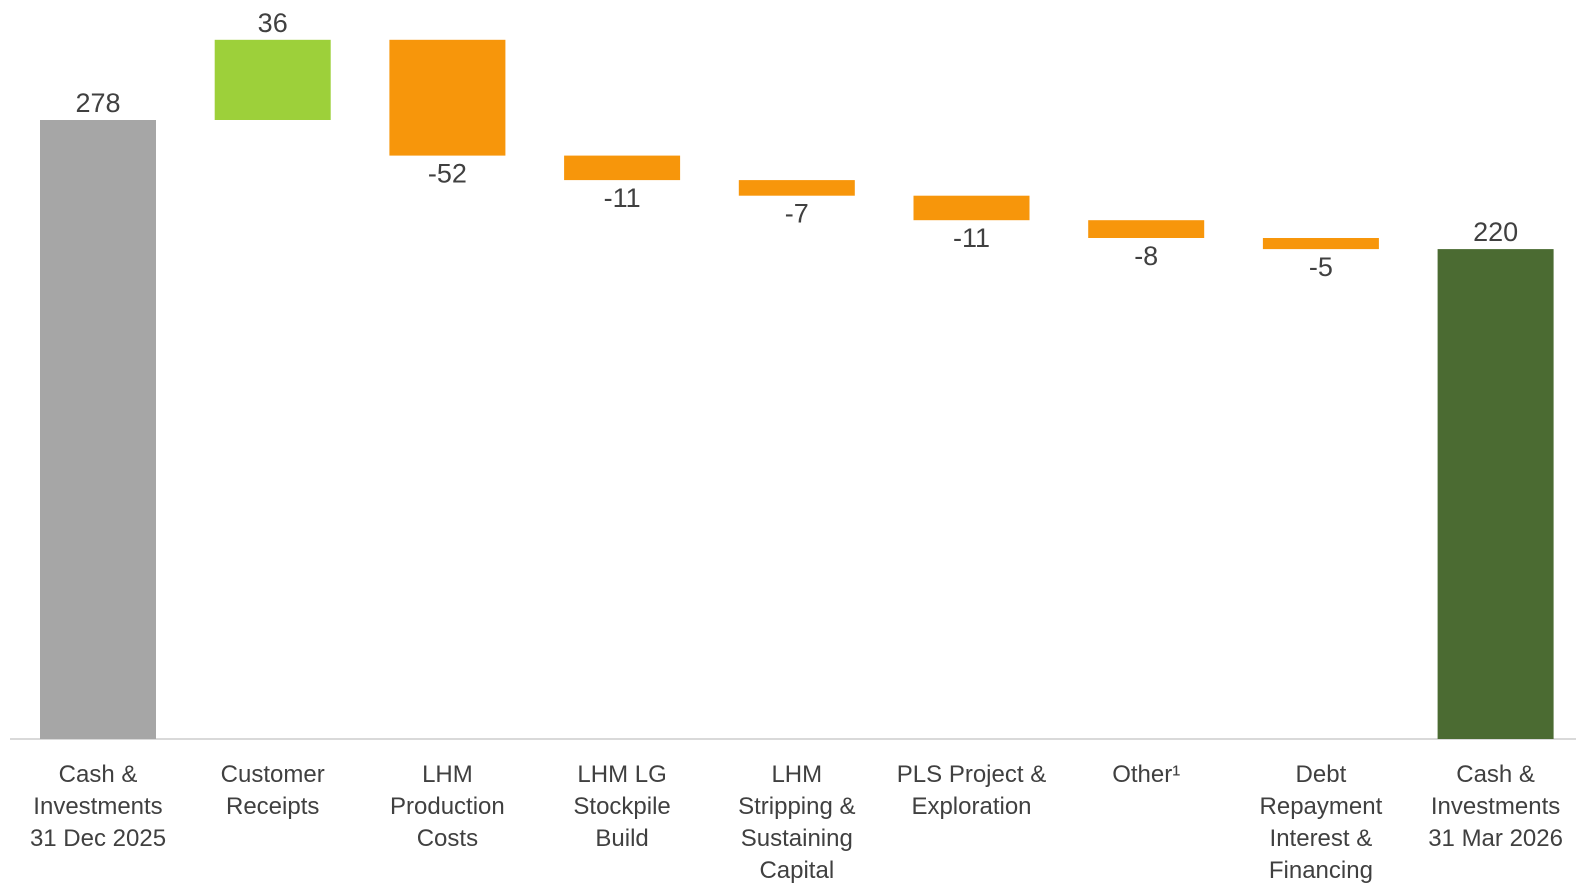 The height and width of the screenshot is (888, 1576). I want to click on category-label-line: PLS Project &, so click(971, 774).